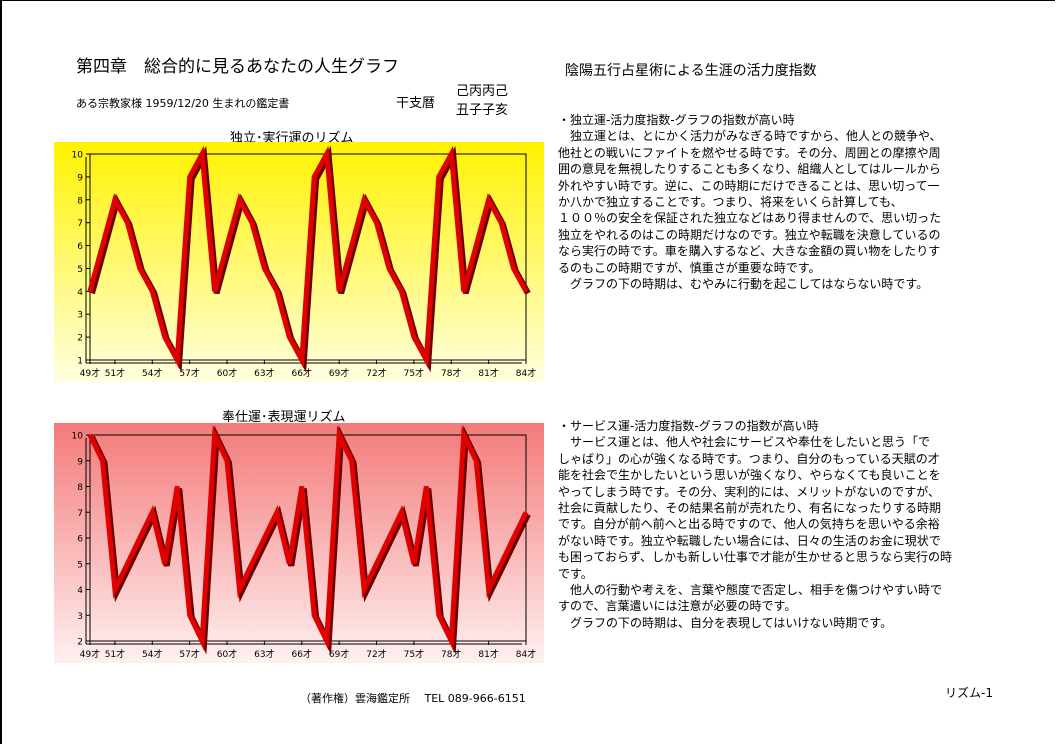 The image size is (1056, 745). I want to click on description-line: 他人の行動や考えを、言葉や態度で否定し、相手を傷つけやすい時で, so click(750, 590).